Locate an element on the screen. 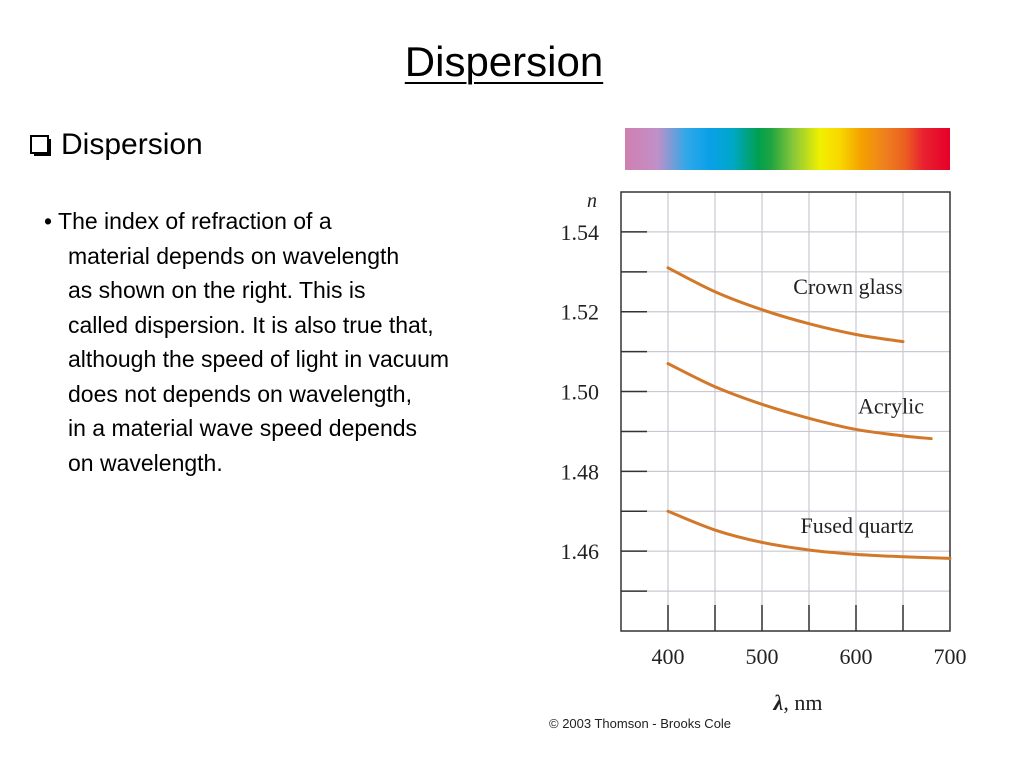  series-line-crown-glass is located at coordinates (785, 305).